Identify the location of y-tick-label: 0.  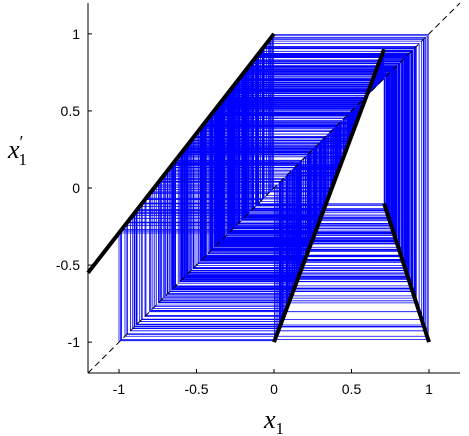
(76, 188).